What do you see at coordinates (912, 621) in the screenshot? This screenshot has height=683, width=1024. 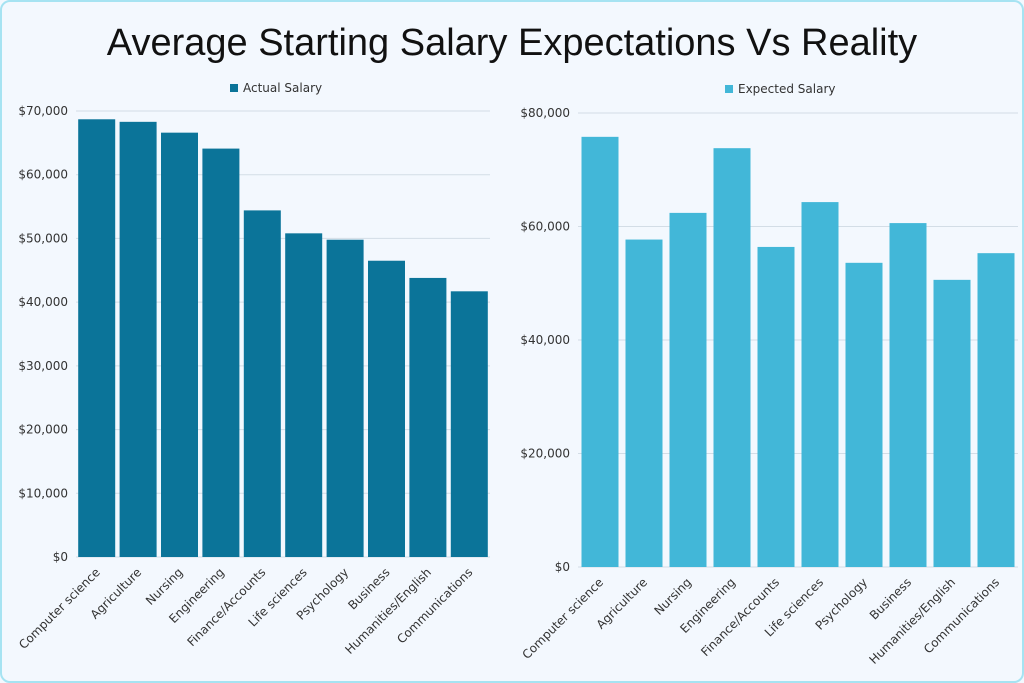 I see `x-tick-label: Humanities/English` at bounding box center [912, 621].